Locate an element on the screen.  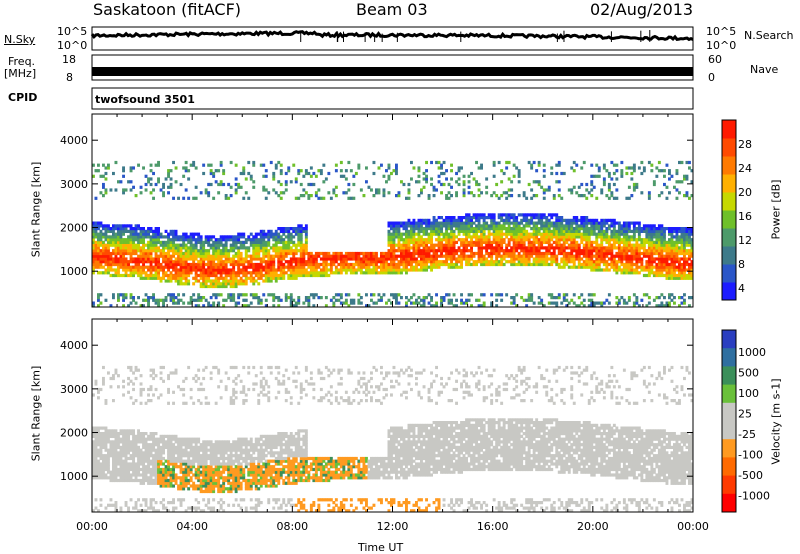
nsky-label: N.Sky is located at coordinates (20, 39).